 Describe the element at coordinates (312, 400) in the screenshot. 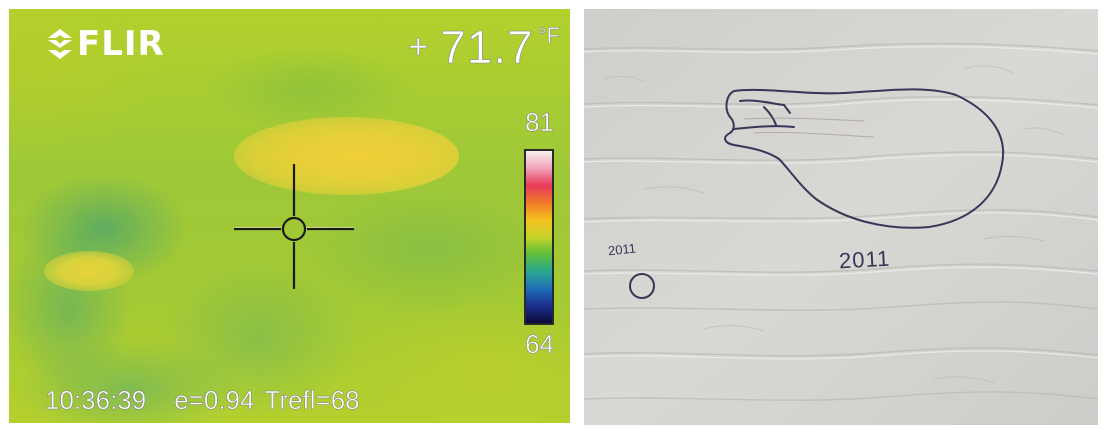

I see `reflected-temp-value: Trefl=68` at that location.